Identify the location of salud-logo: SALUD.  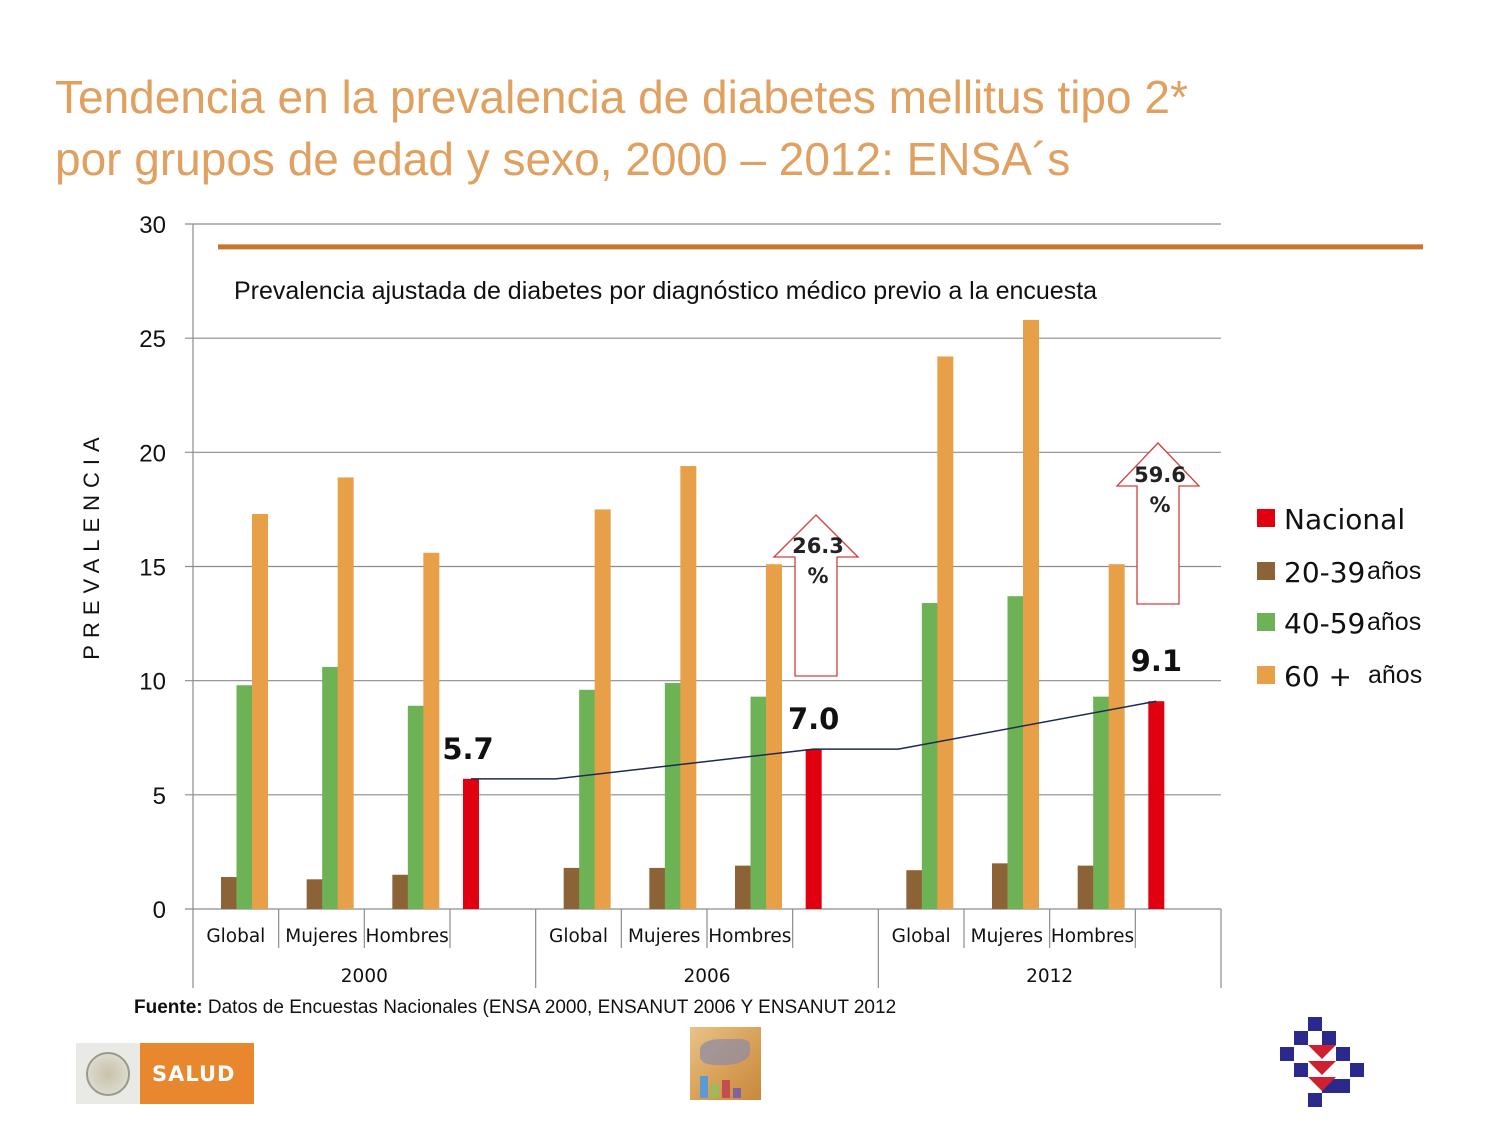
(165, 1073).